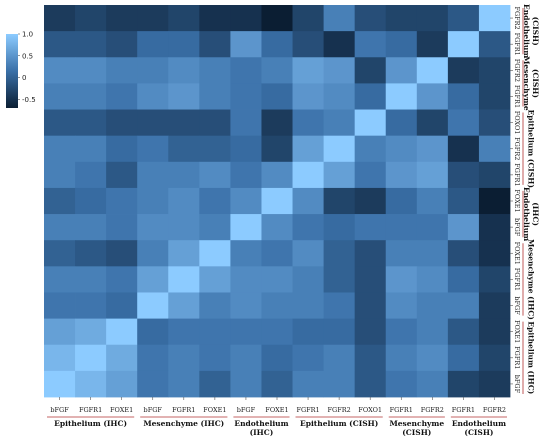 This screenshot has width=550, height=445. I want to click on x-group-label: Epithelium (IHC), so click(90, 423).